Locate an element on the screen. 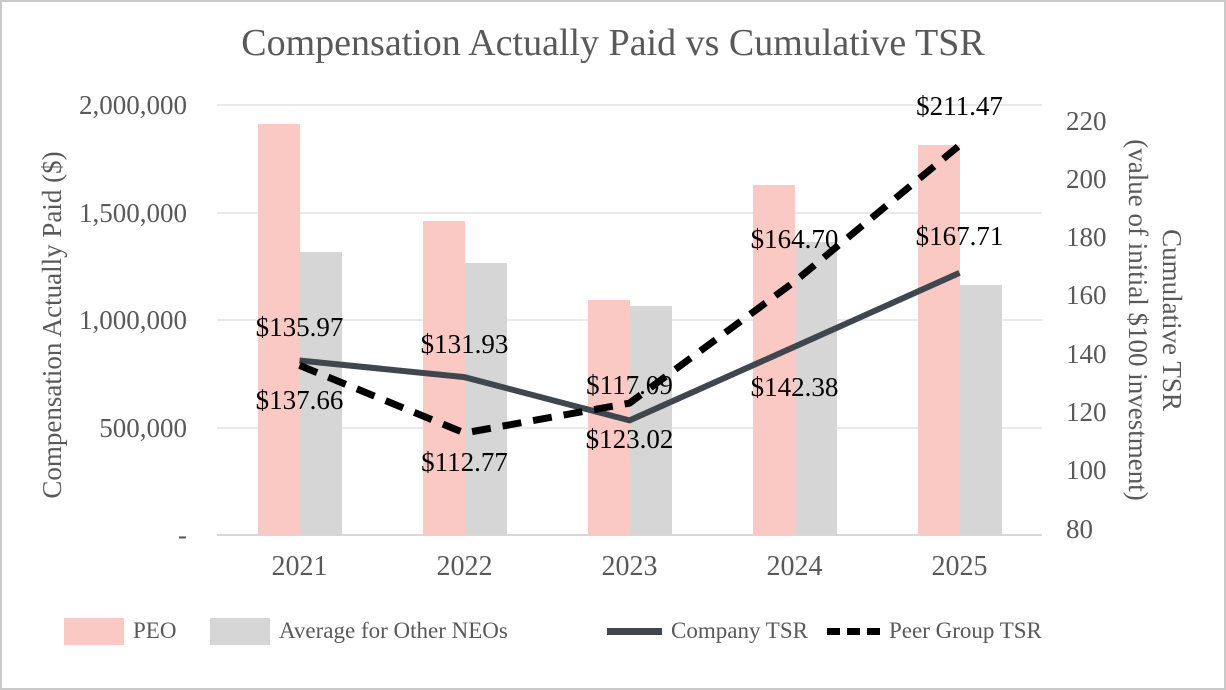  right-axis-title-line1: Cumulative TSR is located at coordinates (1172, 320).